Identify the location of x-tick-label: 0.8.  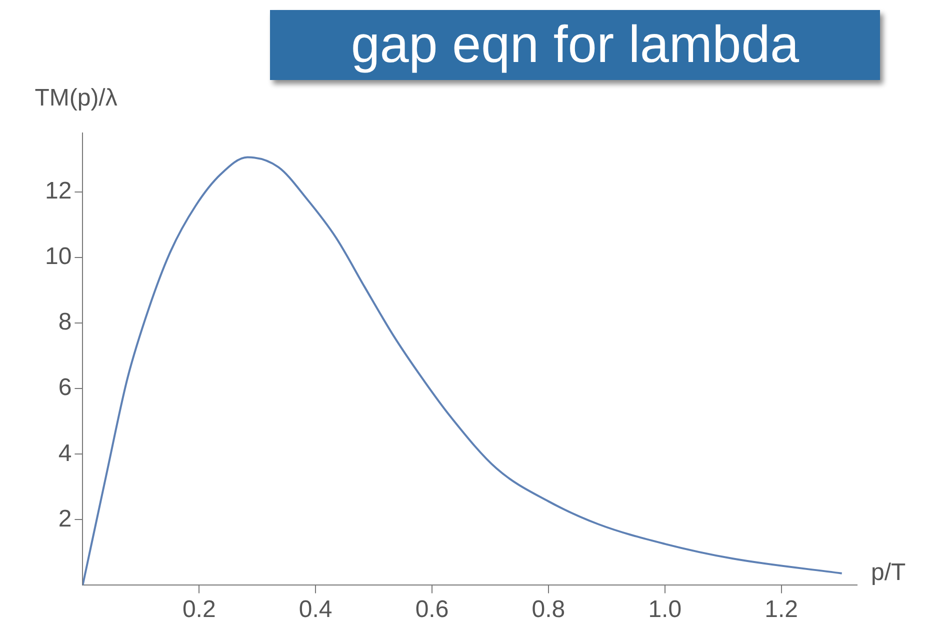
(549, 610).